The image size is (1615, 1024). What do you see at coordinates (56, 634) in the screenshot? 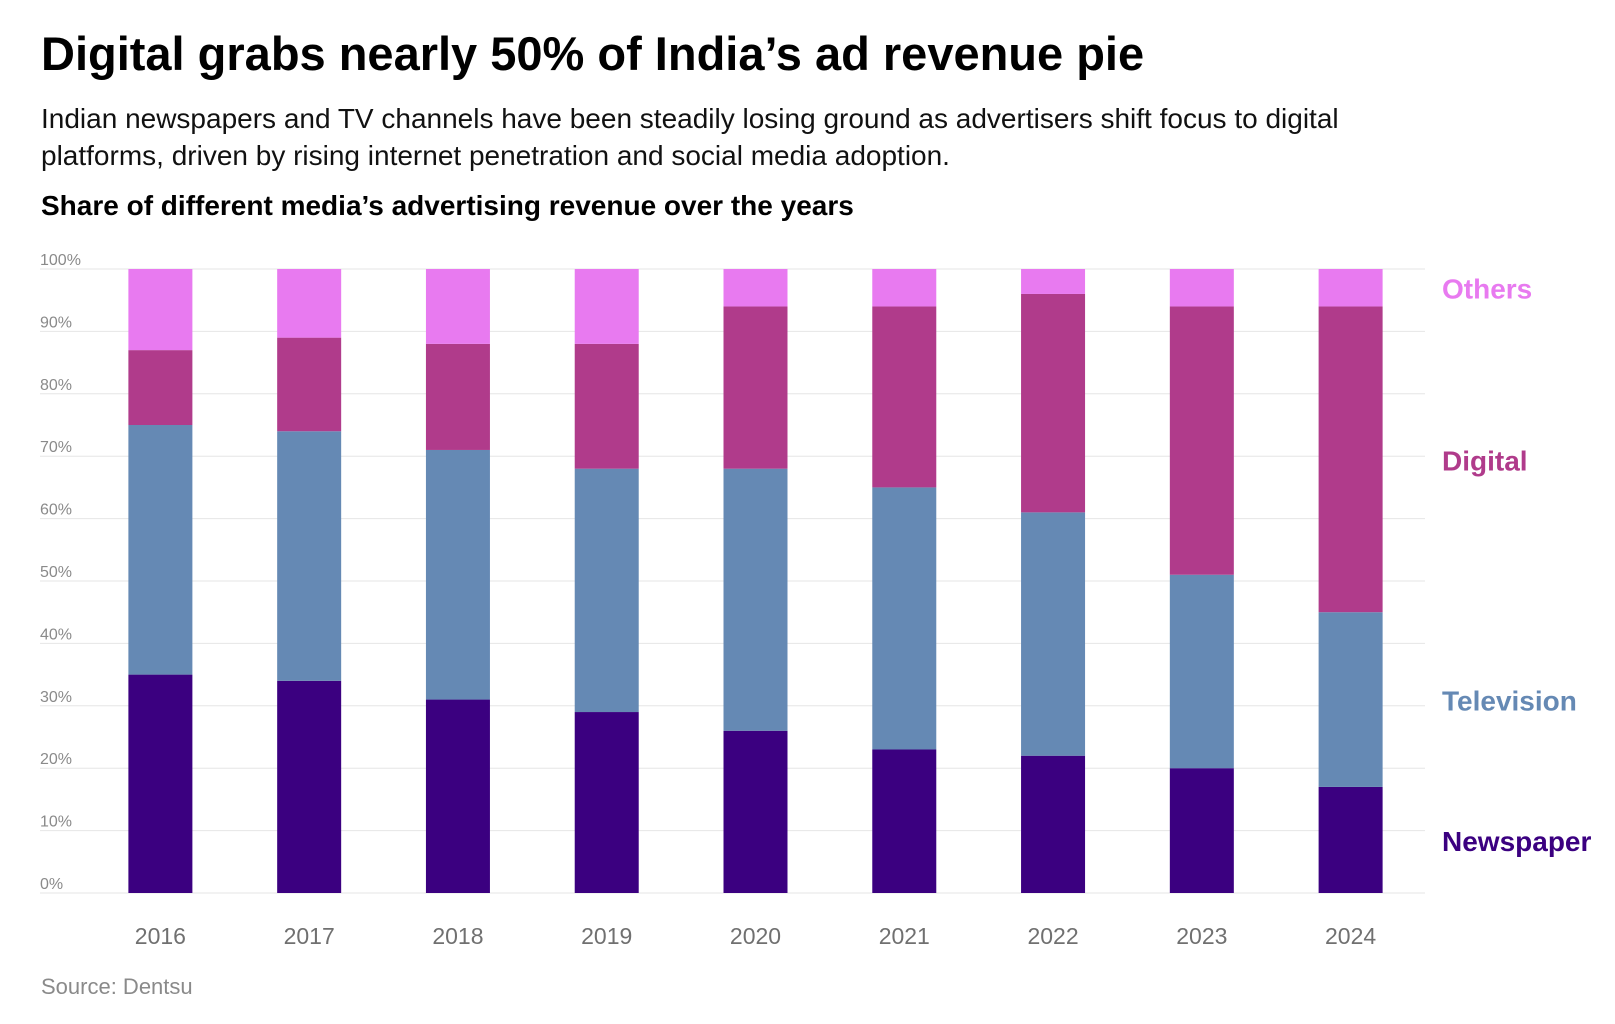
I see `y-tick-label: 40%` at bounding box center [56, 634].